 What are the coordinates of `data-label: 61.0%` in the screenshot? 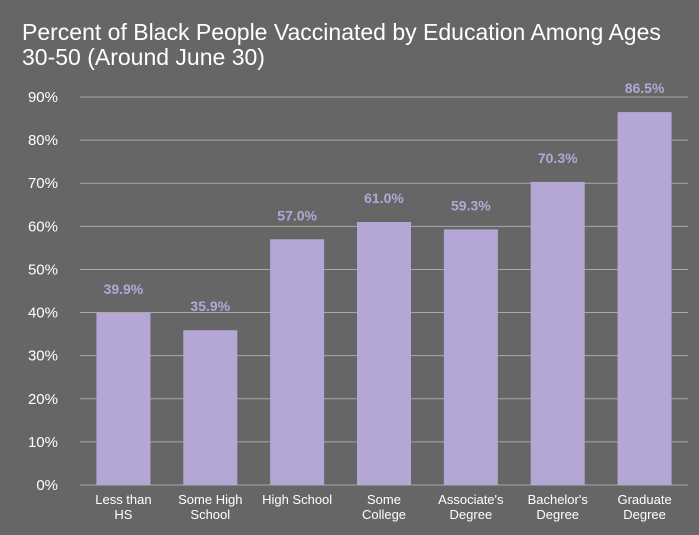 It's located at (384, 198).